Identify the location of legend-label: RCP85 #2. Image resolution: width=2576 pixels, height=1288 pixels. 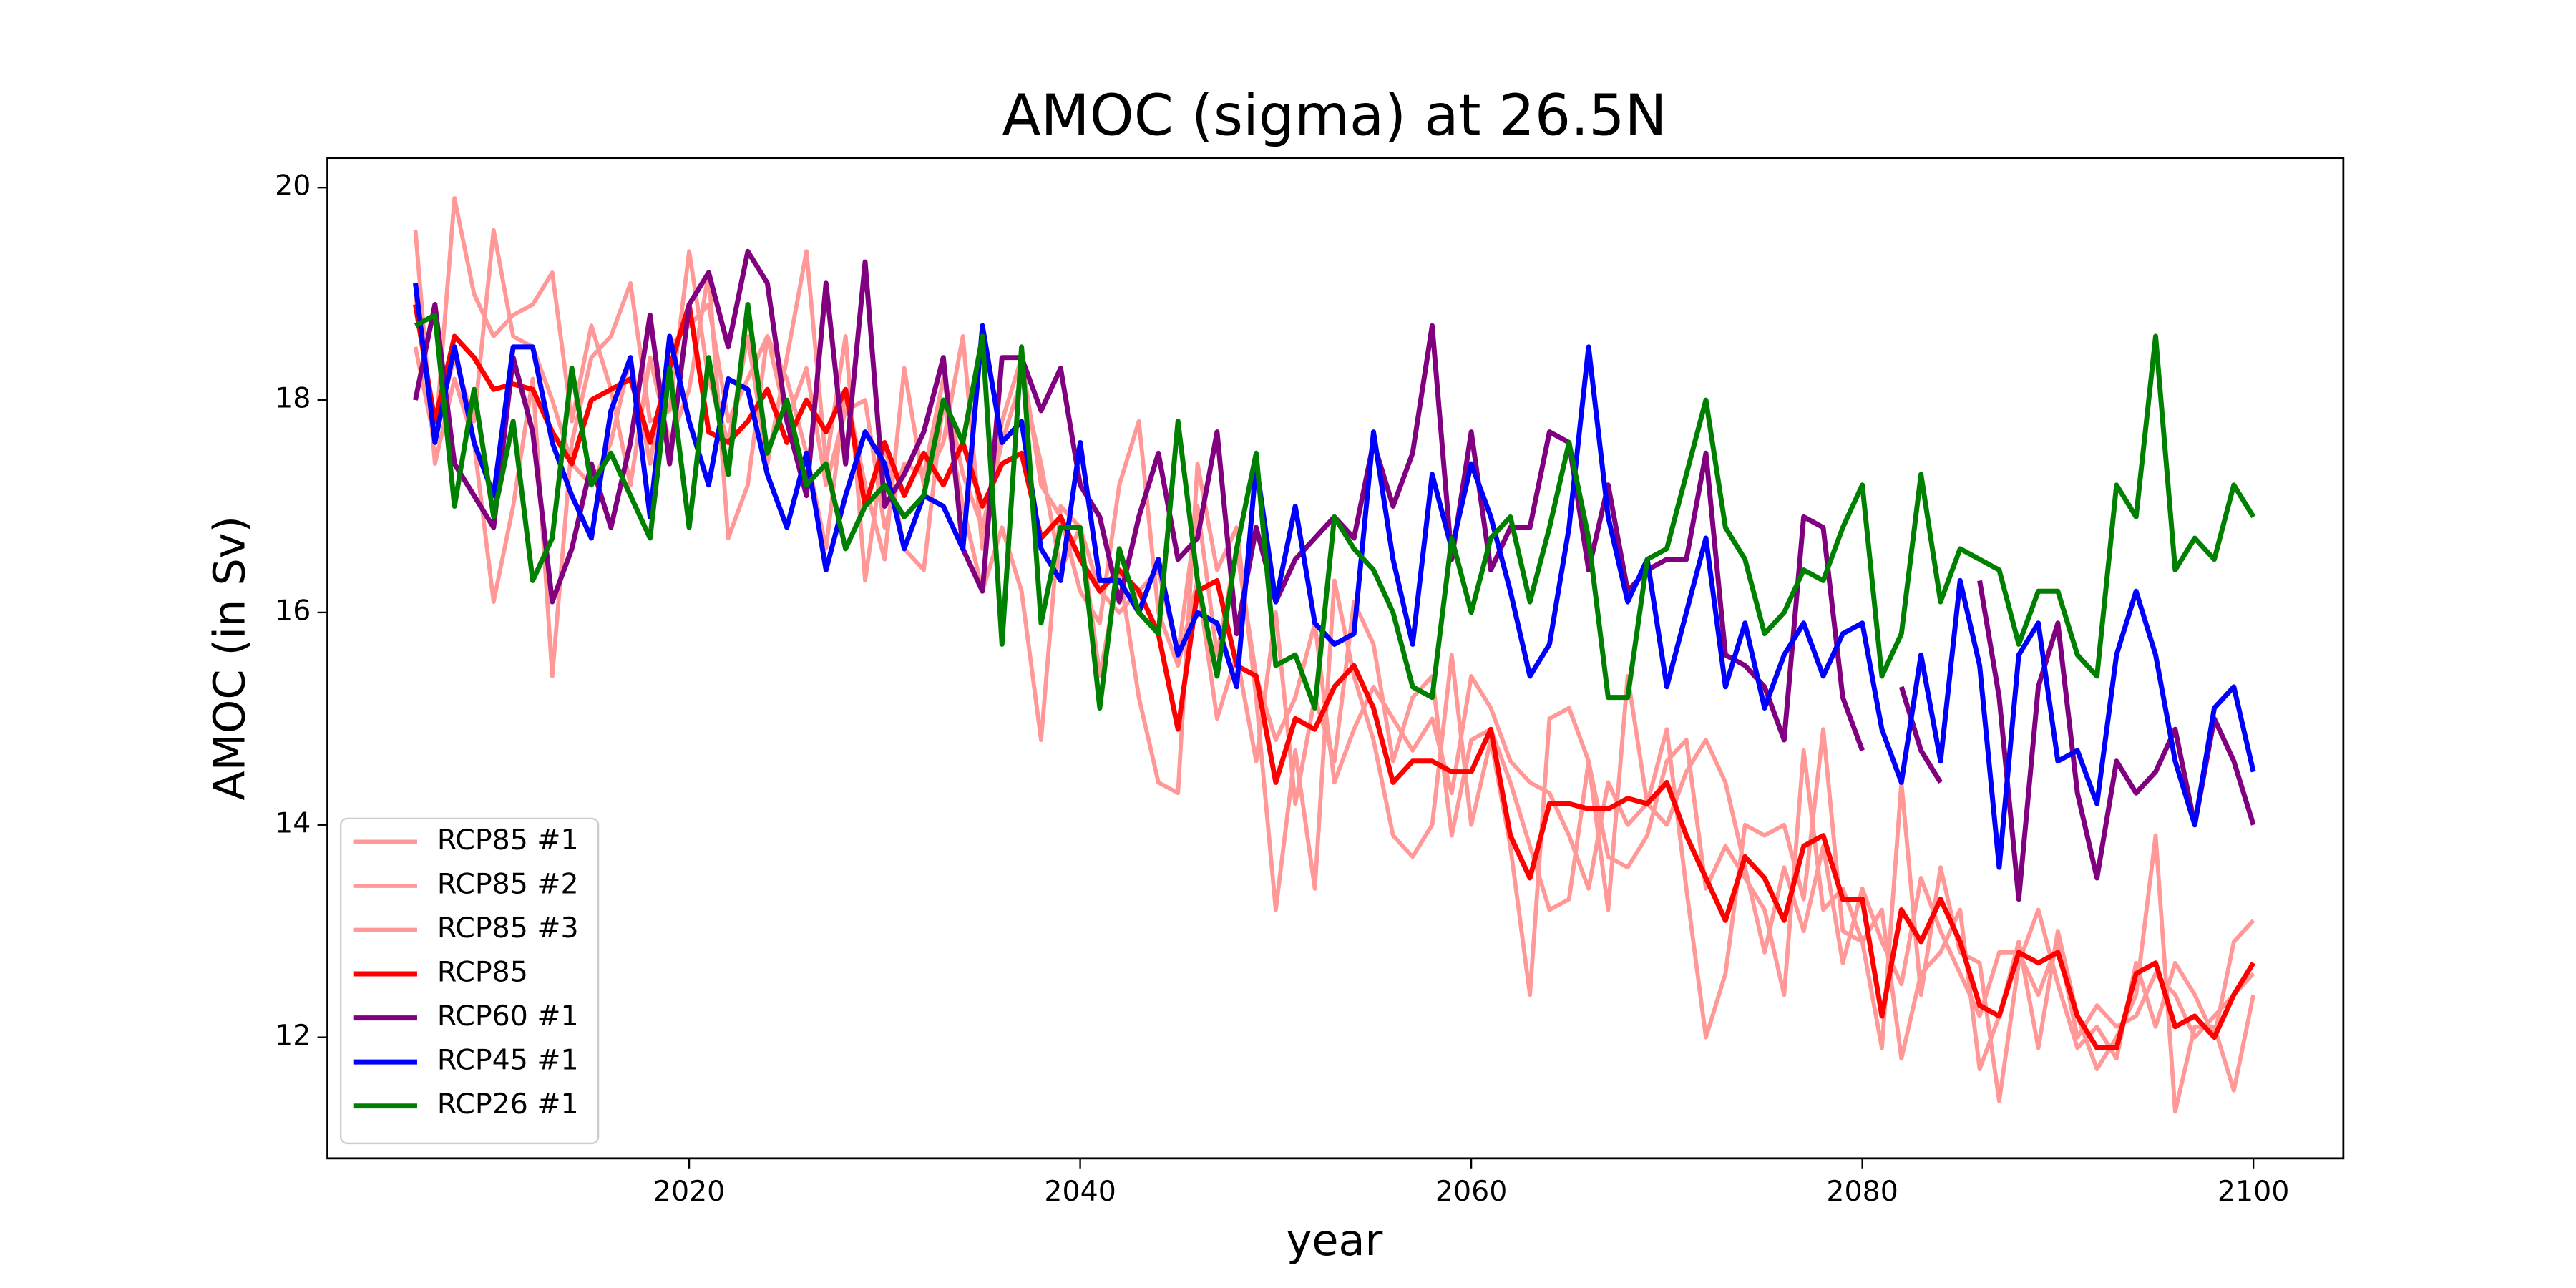
(508, 883).